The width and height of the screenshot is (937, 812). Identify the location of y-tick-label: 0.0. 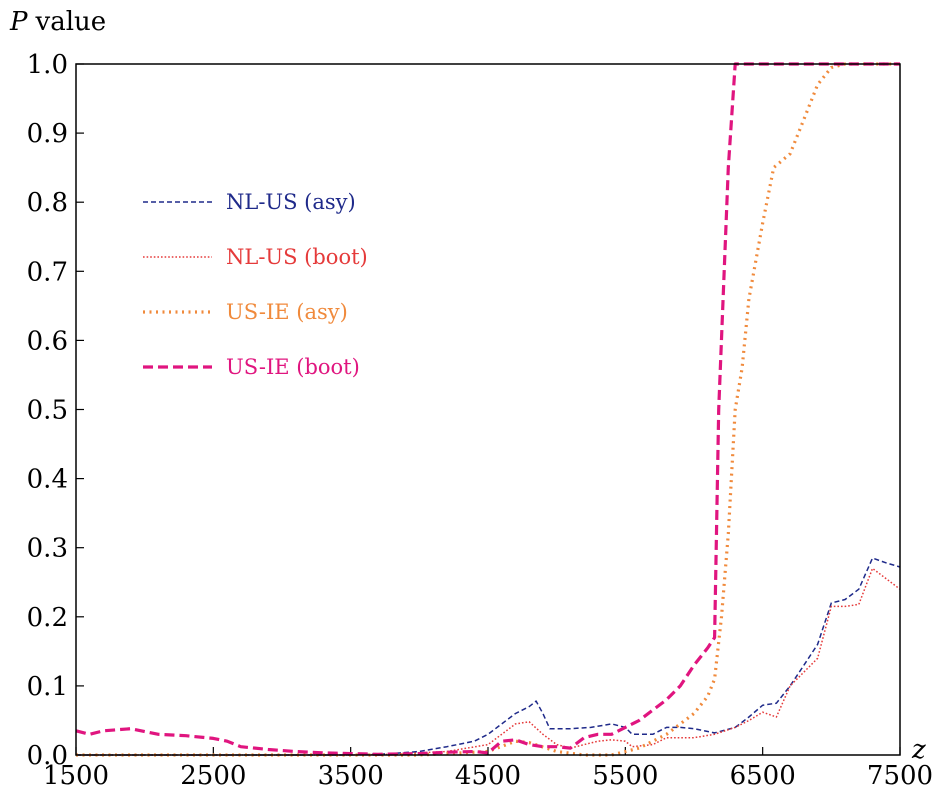
(47, 756).